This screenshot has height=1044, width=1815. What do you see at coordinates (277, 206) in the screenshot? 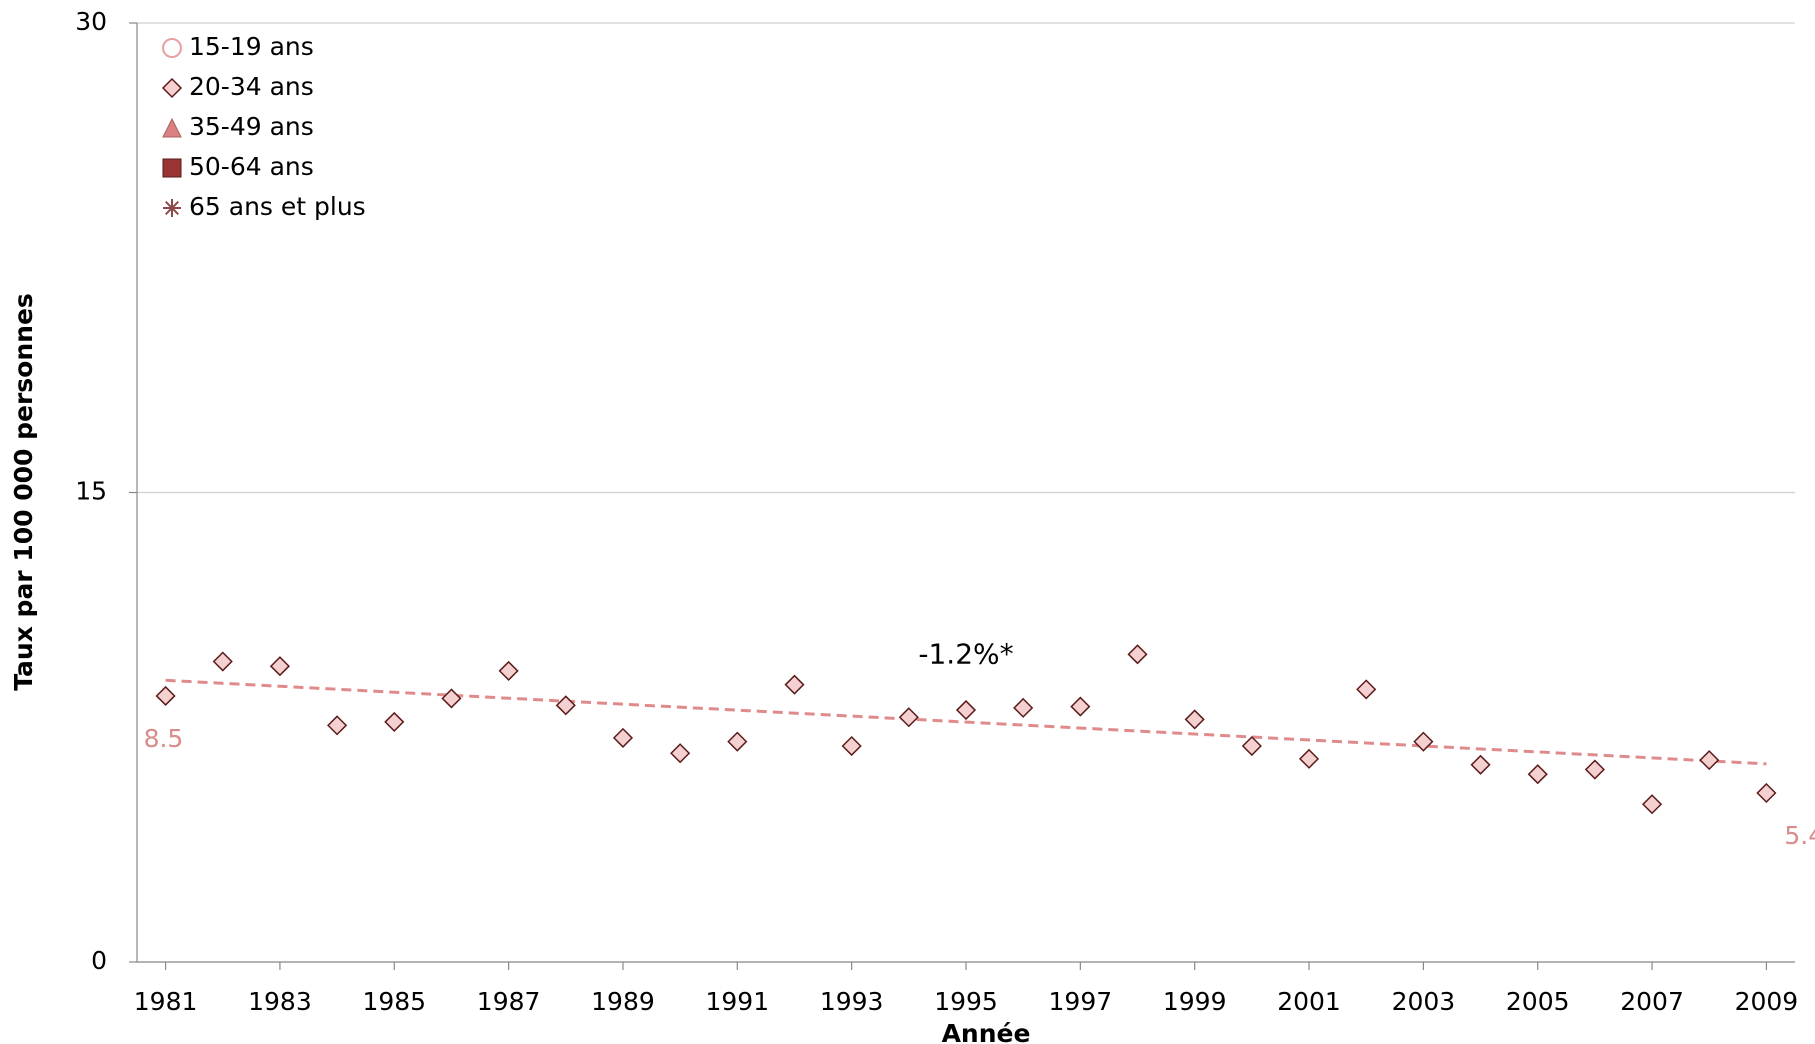
I see `legend-label: 65 ans et plus` at bounding box center [277, 206].